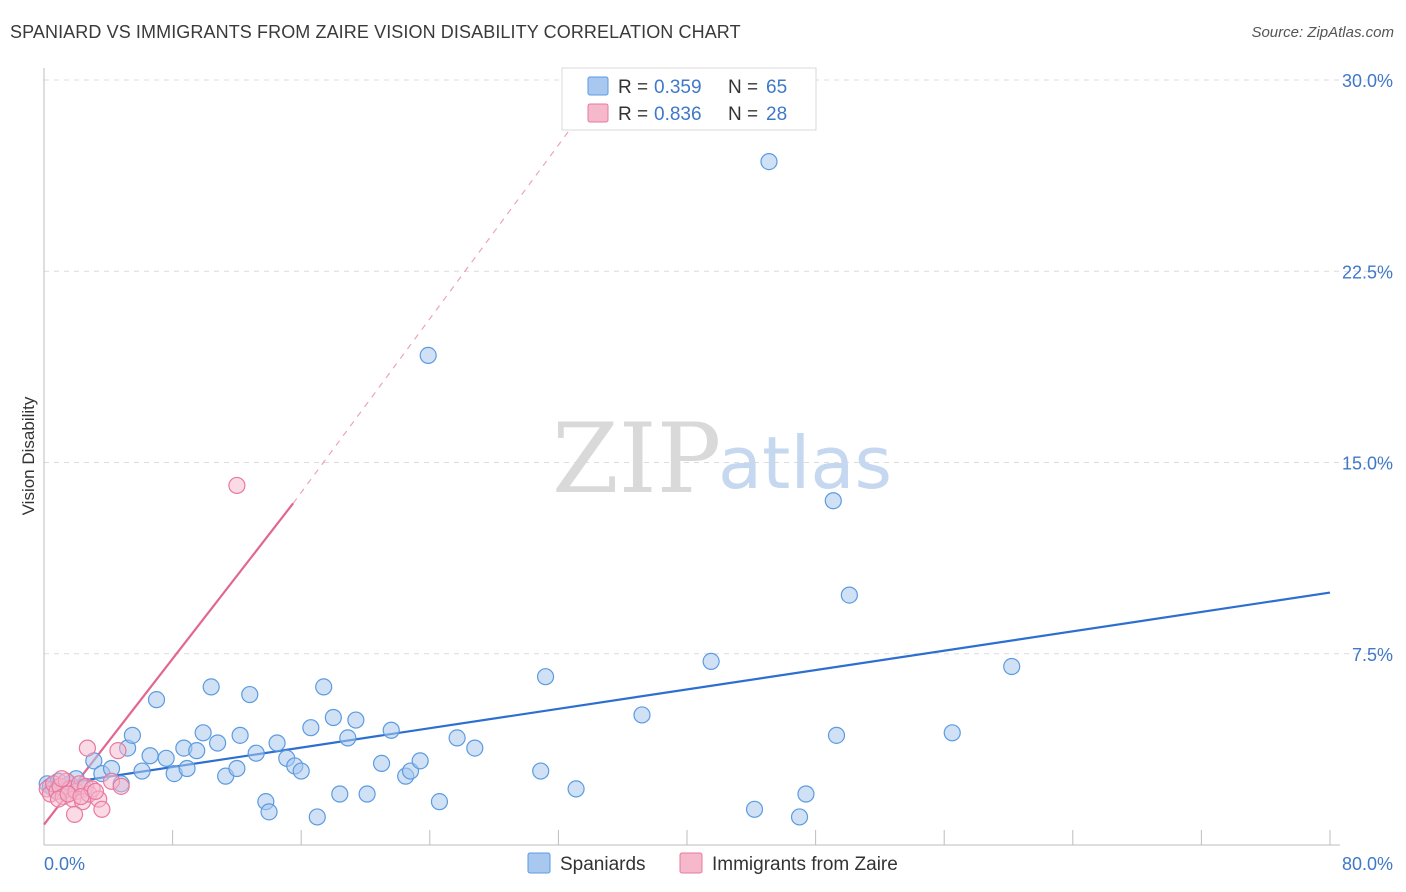  What do you see at coordinates (678, 87) in the screenshot?
I see `legend-r-value-0: 0.359` at bounding box center [678, 87].